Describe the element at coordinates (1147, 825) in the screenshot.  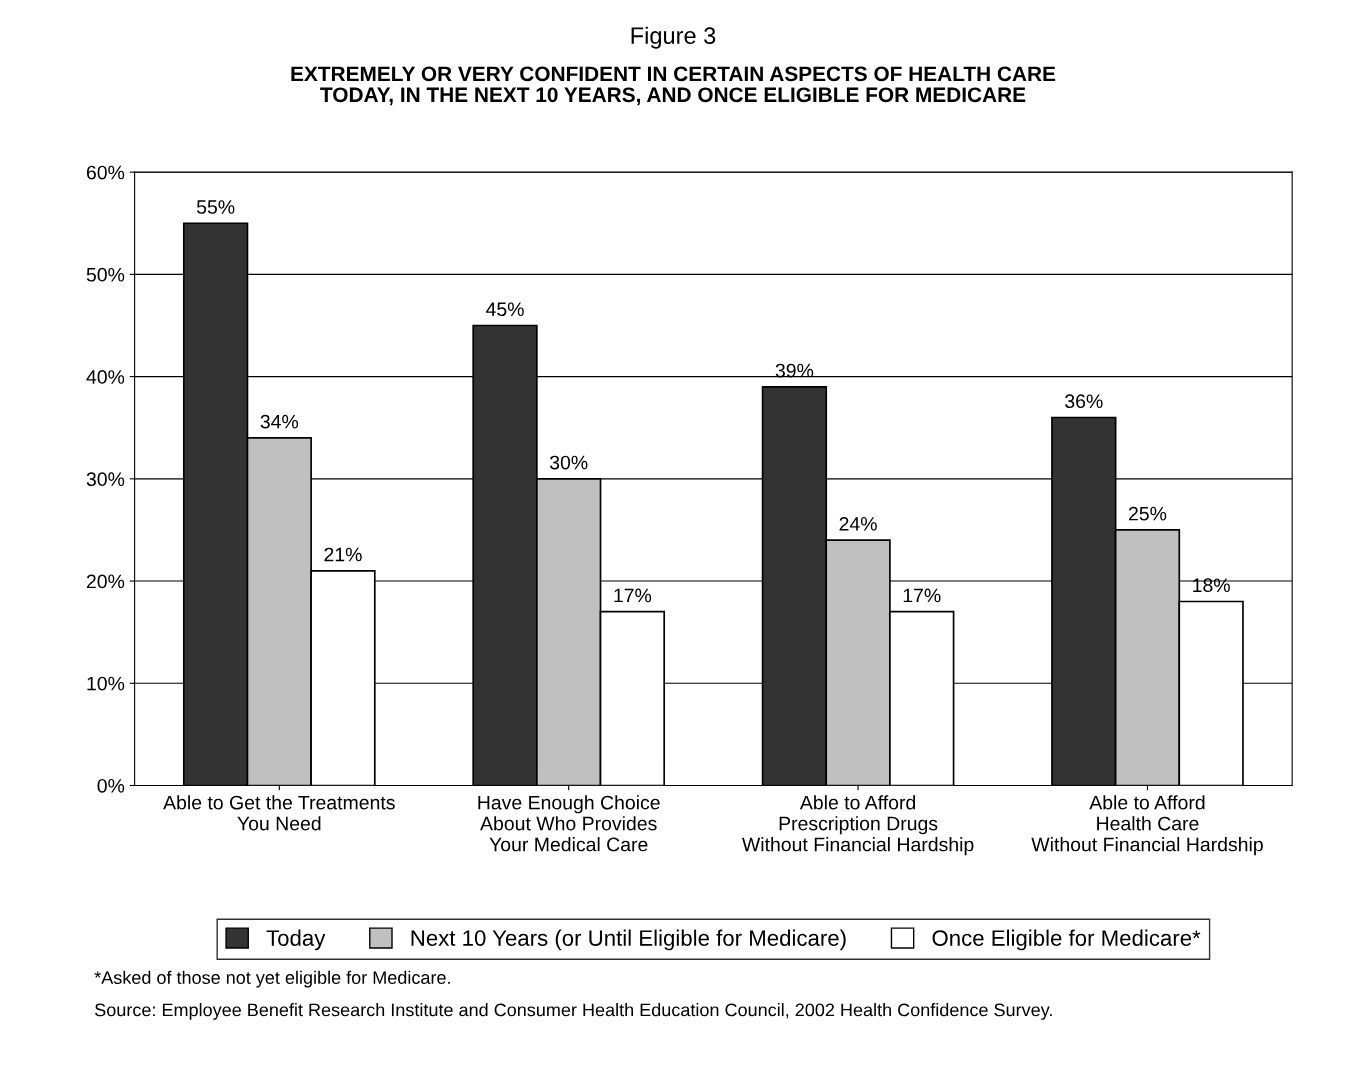
I see `x-tick-label: Able to Afford Health Care Without Financial Hardship` at that location.